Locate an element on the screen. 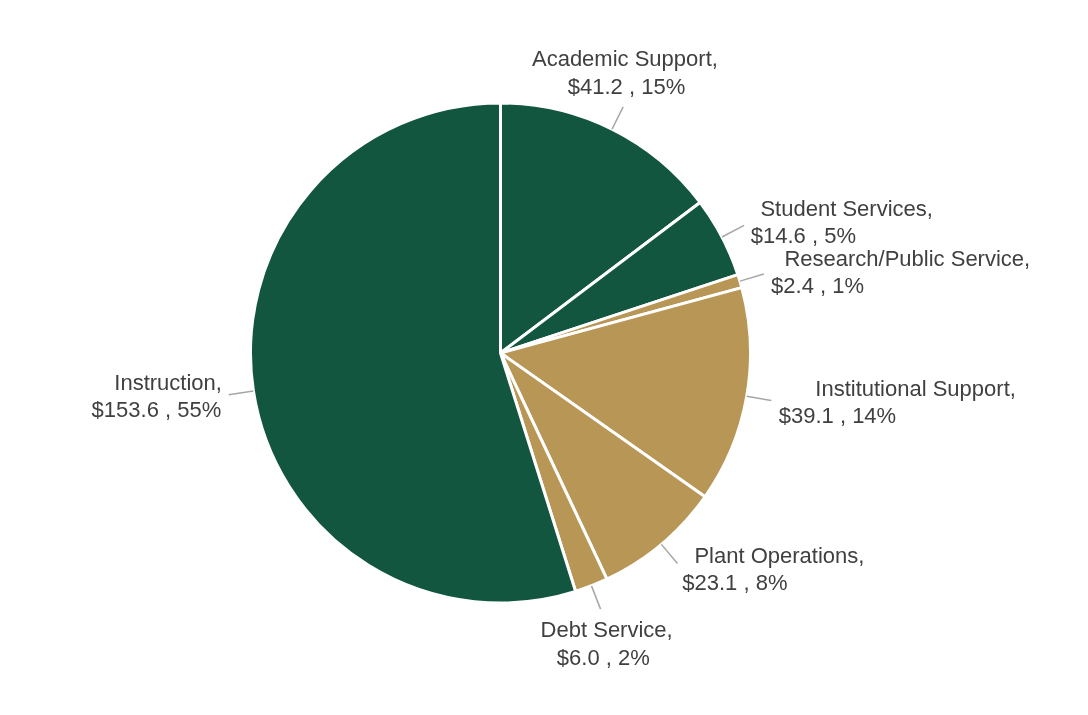 The width and height of the screenshot is (1088, 715). slice-label: Debt Service is located at coordinates (603, 630).